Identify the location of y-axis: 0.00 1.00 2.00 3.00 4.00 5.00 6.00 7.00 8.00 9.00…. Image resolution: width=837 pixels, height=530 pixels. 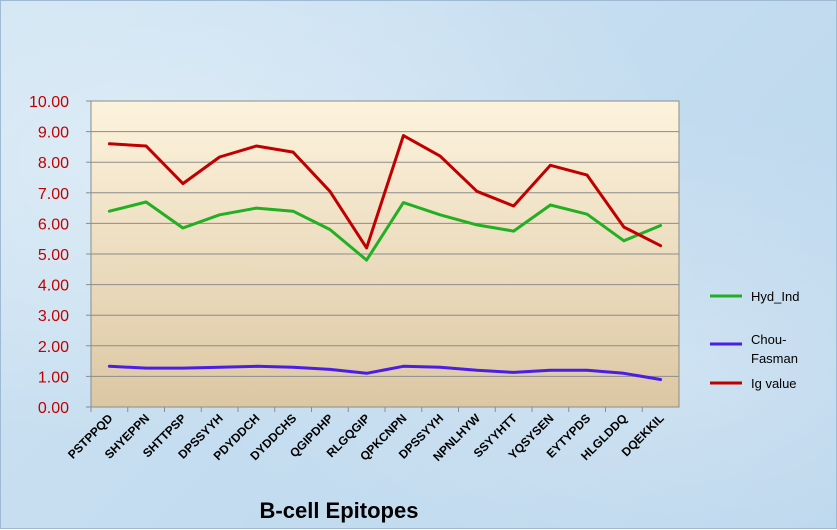
(60, 255).